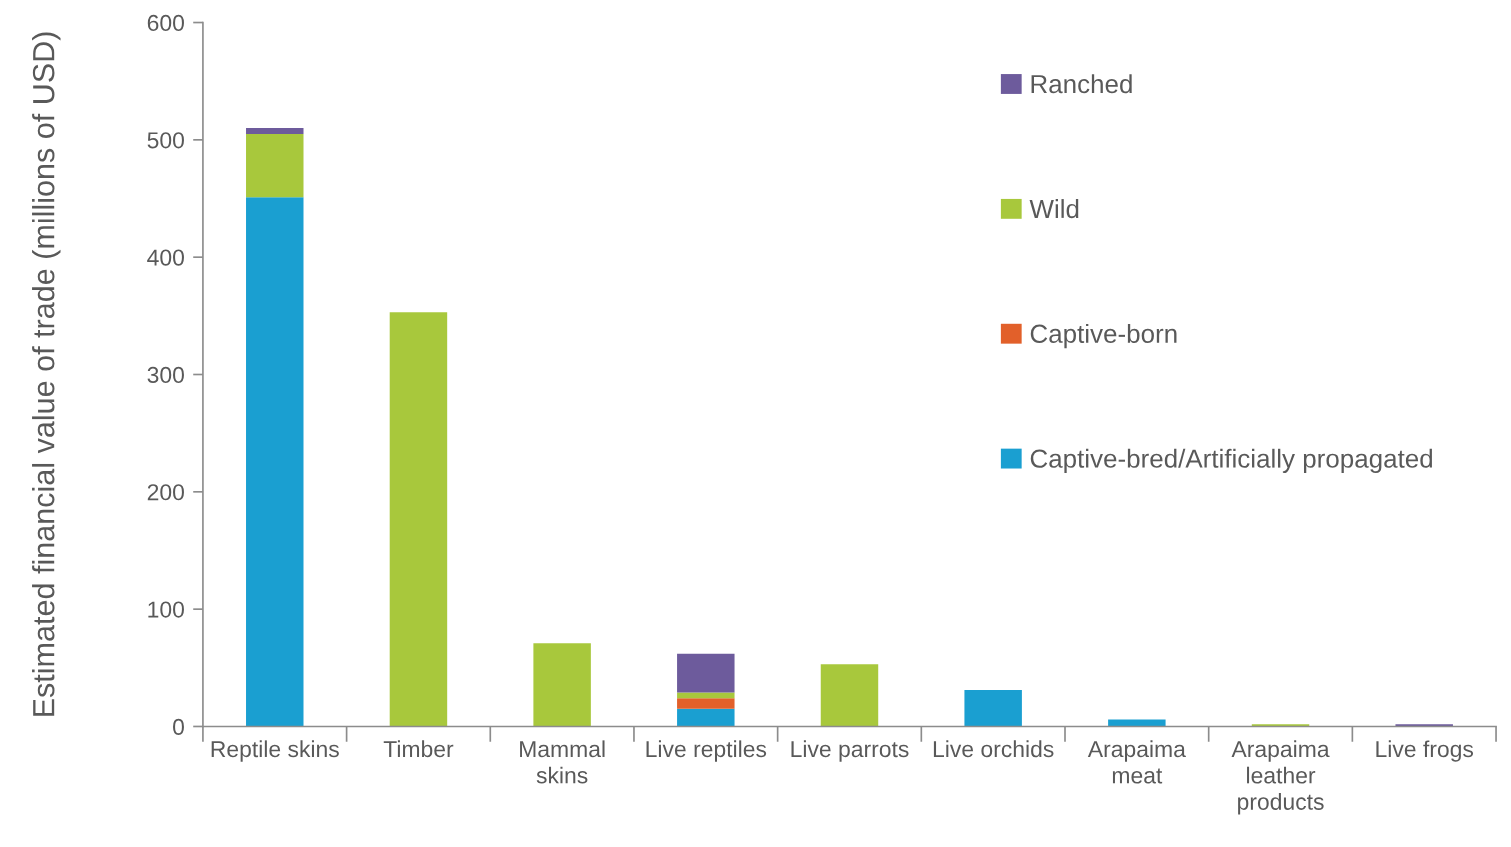 Image resolution: width=1511 pixels, height=847 pixels. Describe the element at coordinates (1081, 84) in the screenshot. I see `legend-label: Ranched` at that location.